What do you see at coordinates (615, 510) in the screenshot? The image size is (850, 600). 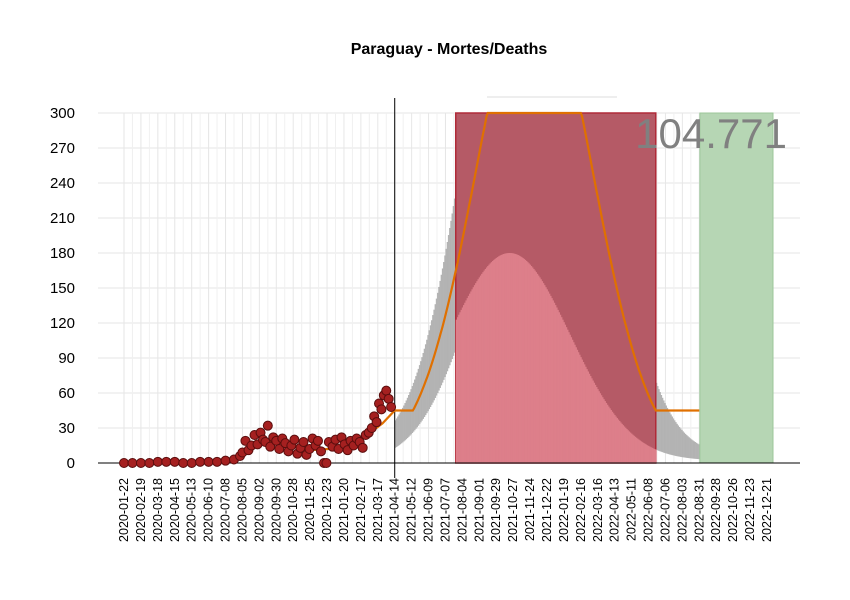 I see `x-tick-label: 2022-04-13` at bounding box center [615, 510].